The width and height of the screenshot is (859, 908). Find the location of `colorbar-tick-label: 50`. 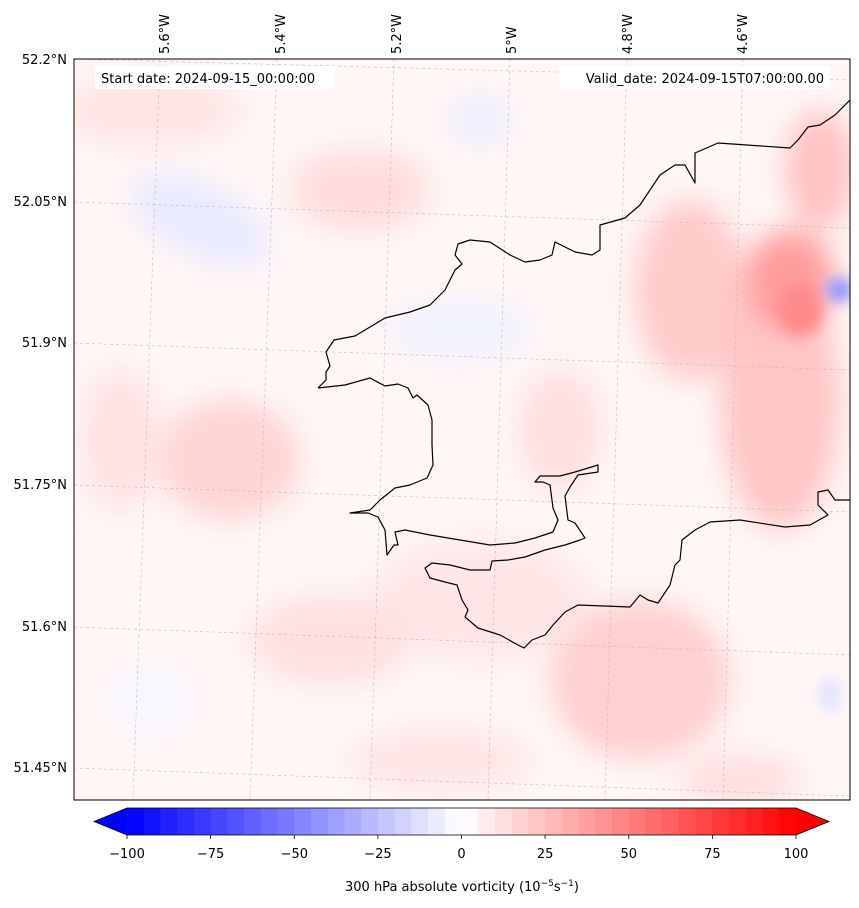

colorbar-tick-label: 50 is located at coordinates (629, 854).